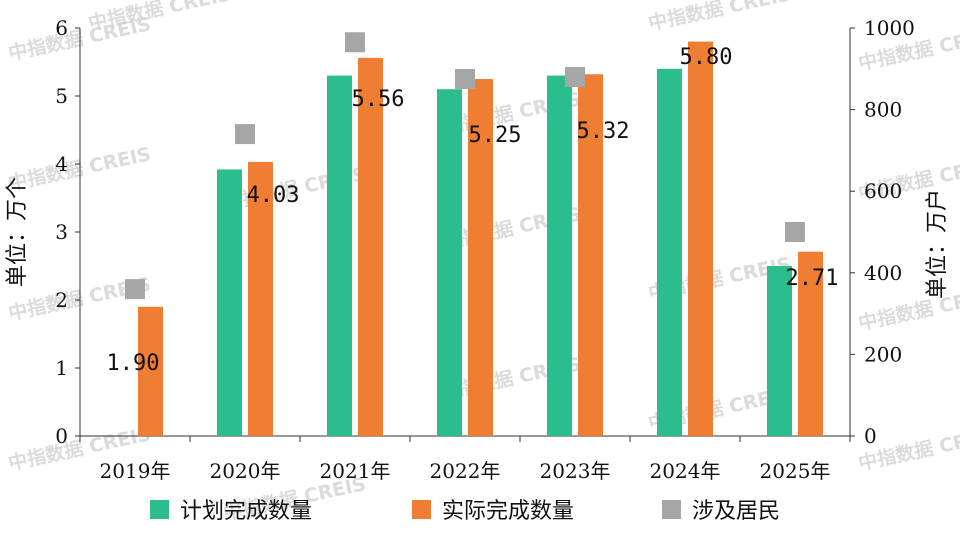 The height and width of the screenshot is (536, 960). What do you see at coordinates (61, 368) in the screenshot?
I see `left-tick-label: 1` at bounding box center [61, 368].